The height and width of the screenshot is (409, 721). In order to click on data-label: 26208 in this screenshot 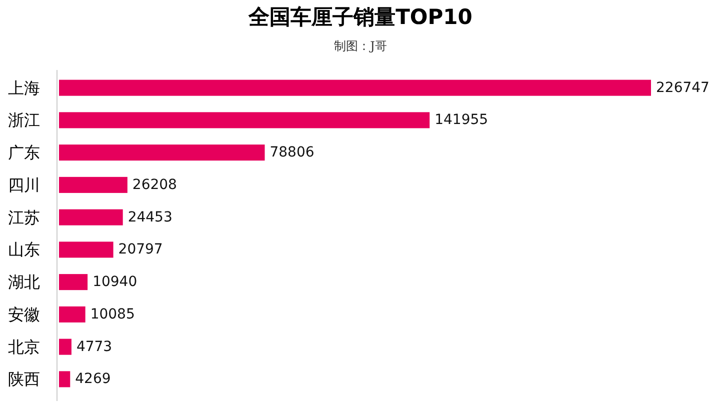, I will do `click(154, 184)`.